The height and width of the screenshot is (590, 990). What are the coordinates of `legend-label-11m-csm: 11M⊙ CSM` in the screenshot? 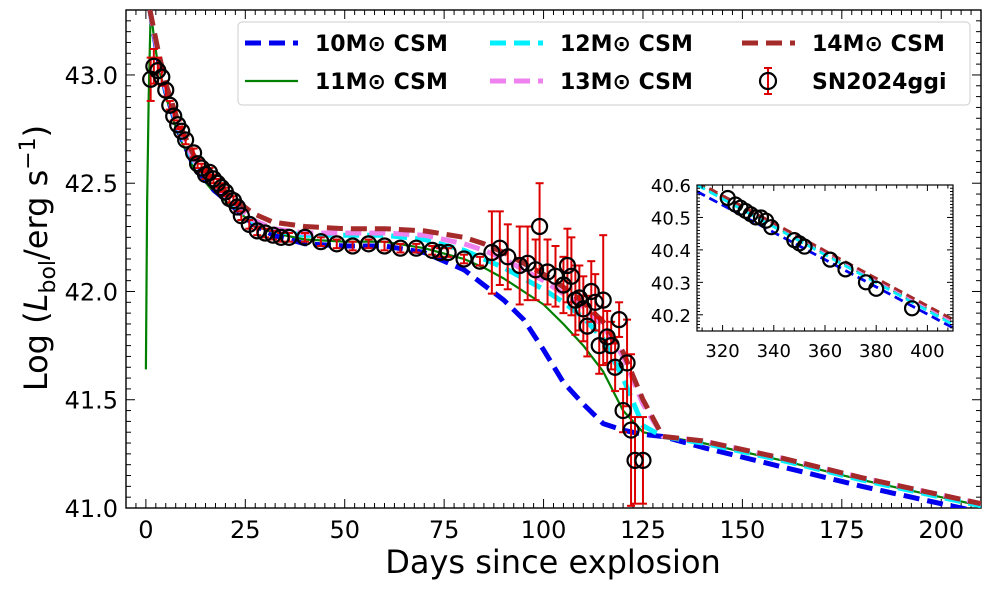 It's located at (381, 82).